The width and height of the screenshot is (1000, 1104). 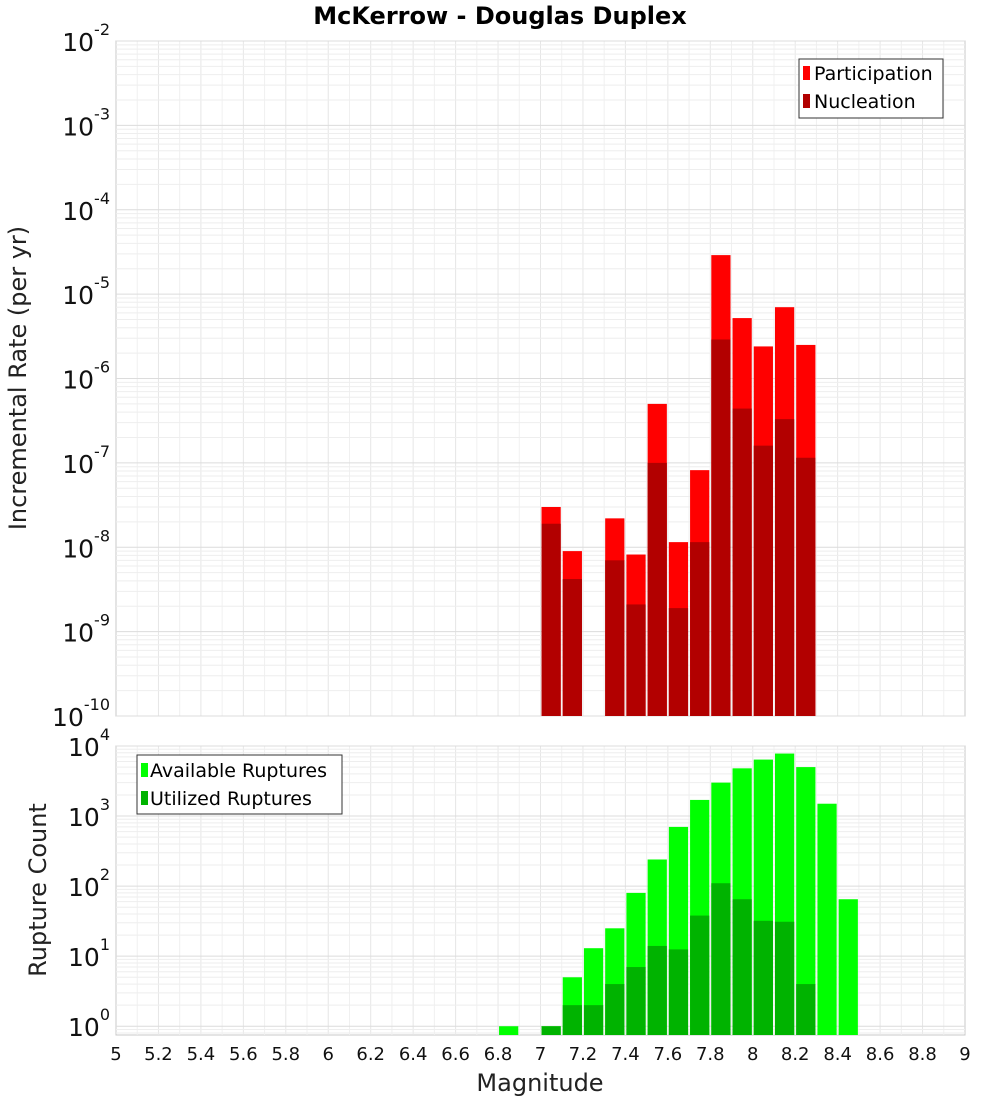 What do you see at coordinates (455, 1054) in the screenshot?
I see `x-tick-label: 6.6` at bounding box center [455, 1054].